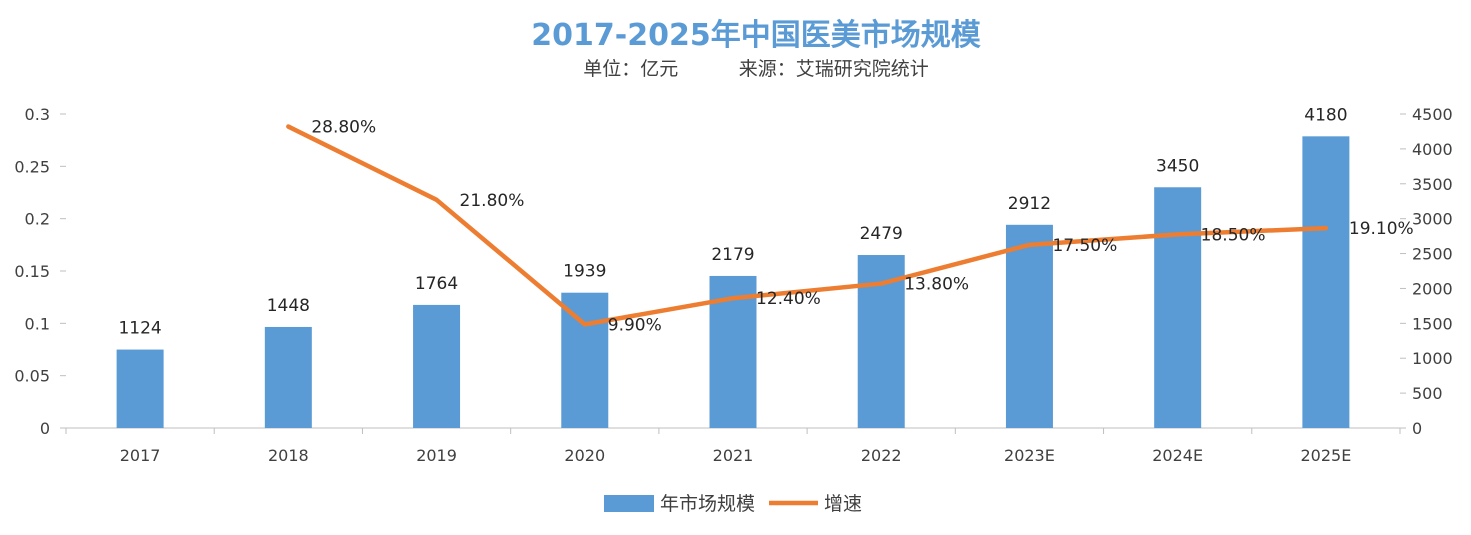 The width and height of the screenshot is (1471, 535). Describe the element at coordinates (436, 284) in the screenshot. I see `bar-value-label: 1764` at that location.